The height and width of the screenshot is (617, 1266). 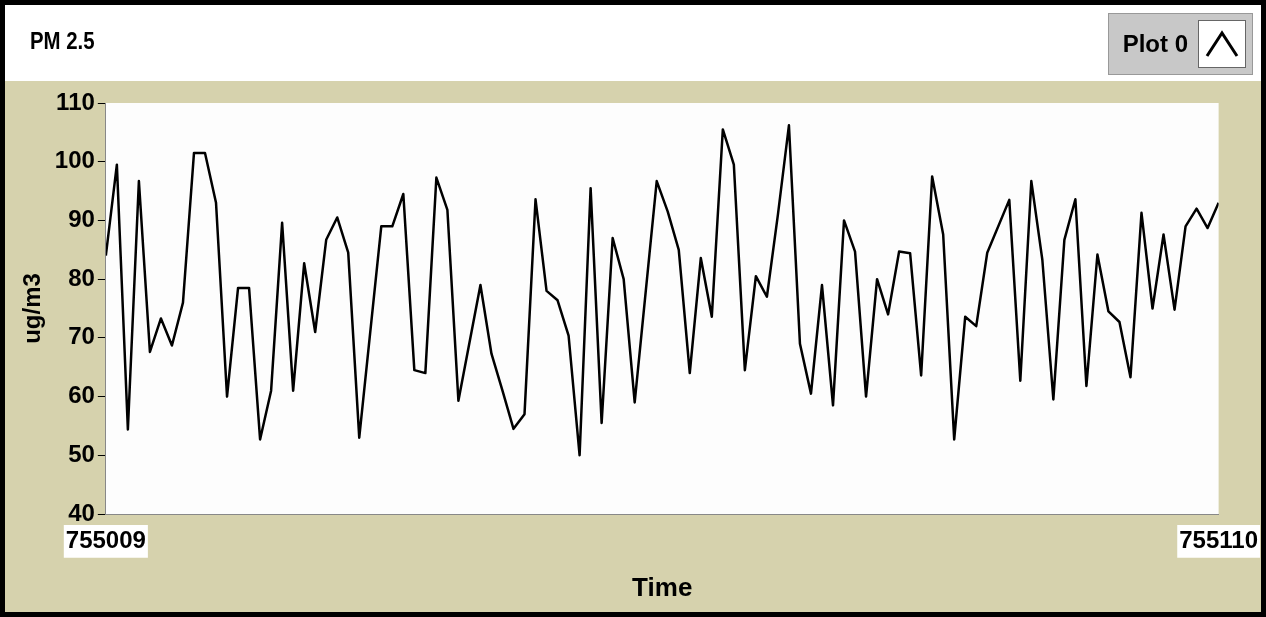 What do you see at coordinates (105, 540) in the screenshot?
I see `x-tick-label: 755009` at bounding box center [105, 540].